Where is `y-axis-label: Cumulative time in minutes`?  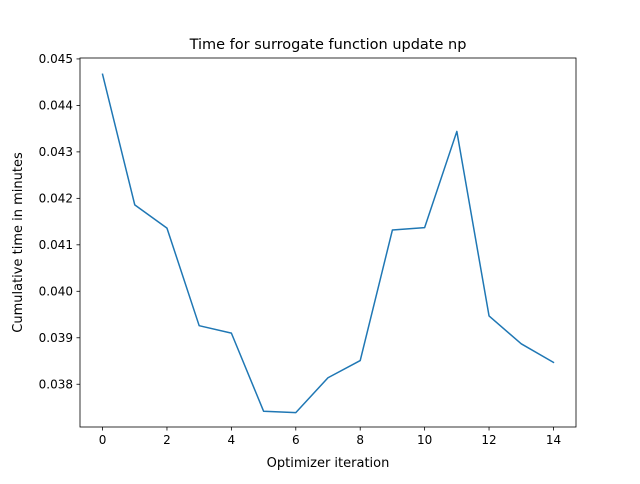
y-axis-label: Cumulative time in minutes is located at coordinates (18, 242).